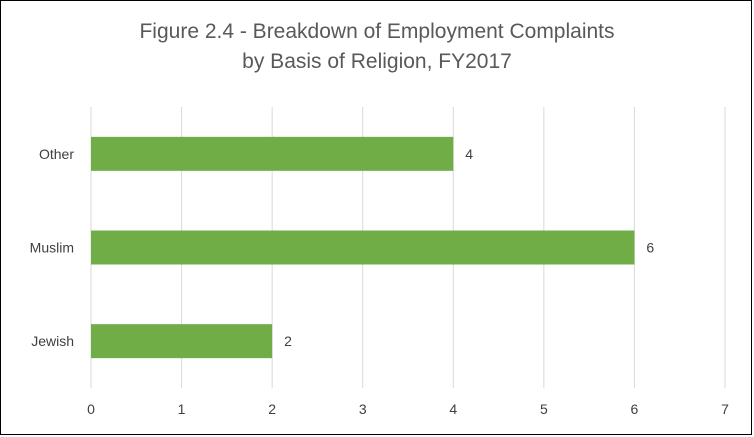  Describe the element at coordinates (91, 409) in the screenshot. I see `x-tick-label-0: 0` at that location.